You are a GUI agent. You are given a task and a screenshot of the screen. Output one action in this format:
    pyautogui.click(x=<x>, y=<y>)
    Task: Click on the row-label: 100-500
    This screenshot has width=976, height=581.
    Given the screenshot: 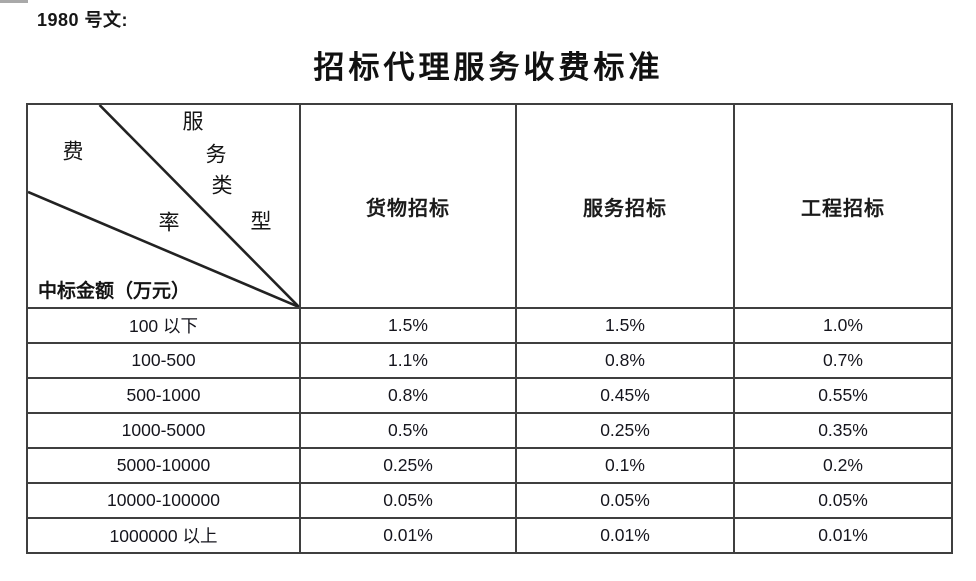 What is the action you would take?
    pyautogui.click(x=163, y=360)
    